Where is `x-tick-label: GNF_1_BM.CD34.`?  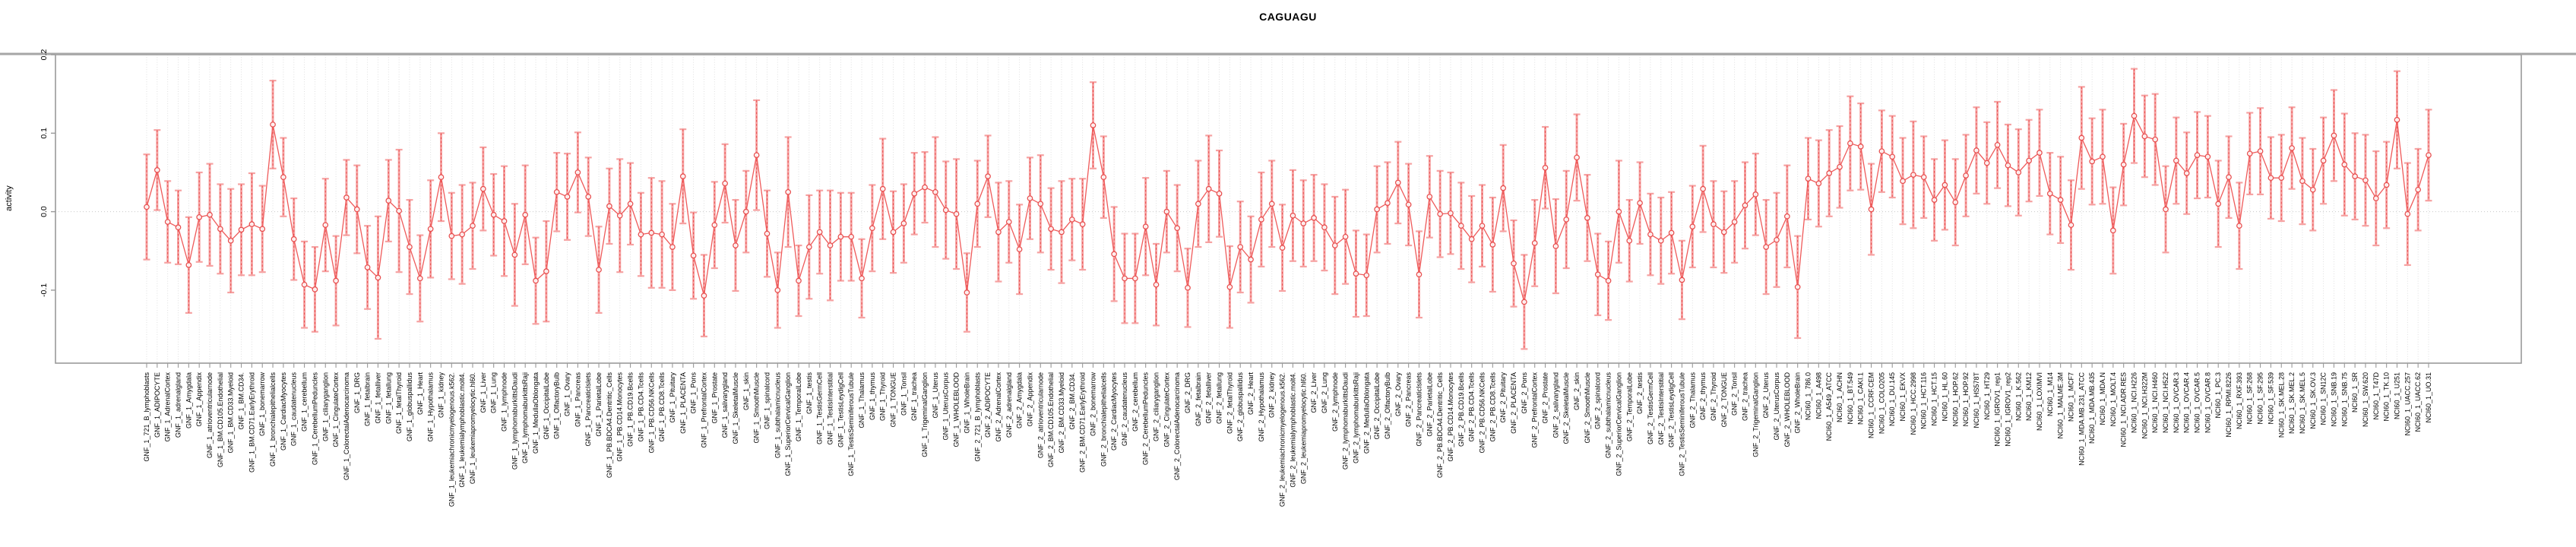
x-tick-label: GNF_1_BM.CD34. is located at coordinates (241, 401).